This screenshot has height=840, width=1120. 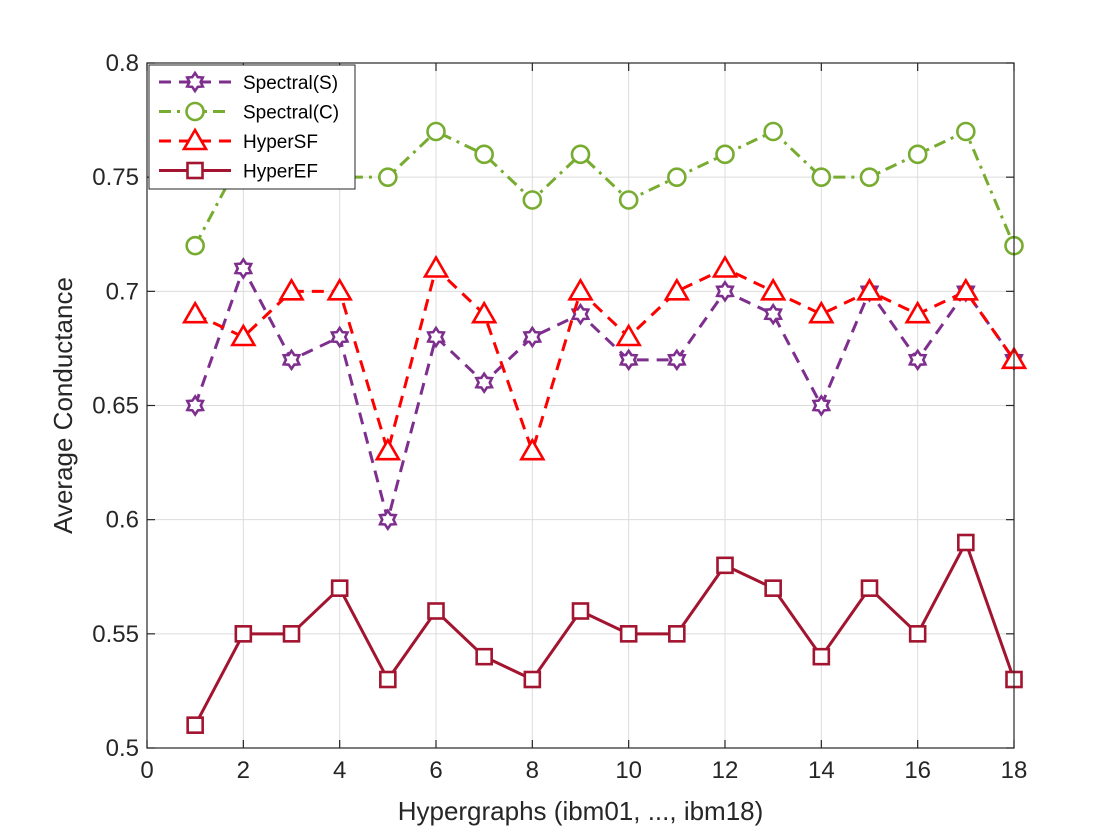 I want to click on x-tick-label: 2, so click(x=243, y=770).